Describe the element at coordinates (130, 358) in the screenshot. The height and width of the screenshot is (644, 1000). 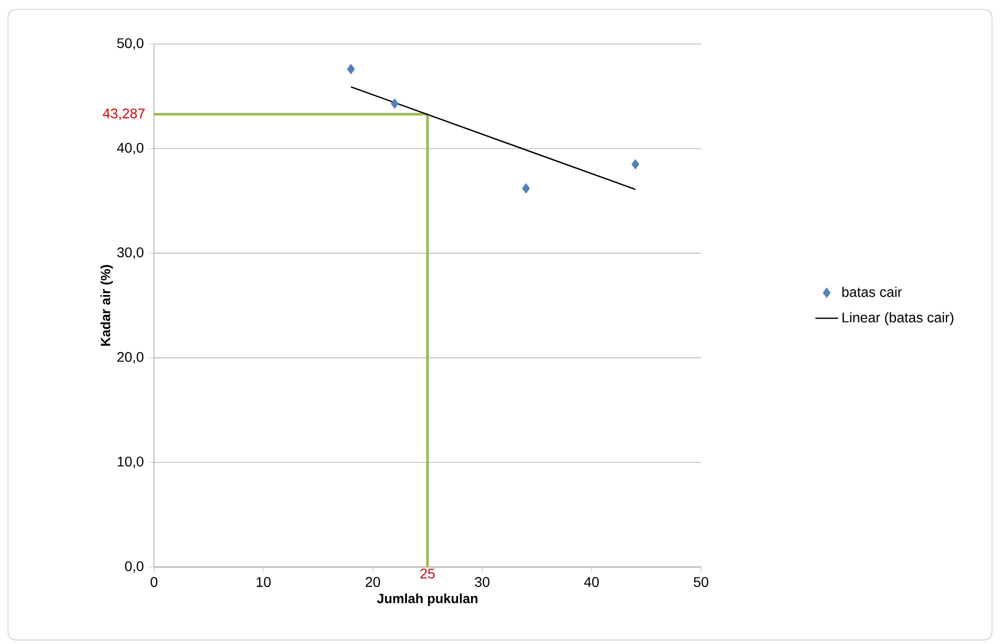
I see `y-tick-label: 20,0` at that location.